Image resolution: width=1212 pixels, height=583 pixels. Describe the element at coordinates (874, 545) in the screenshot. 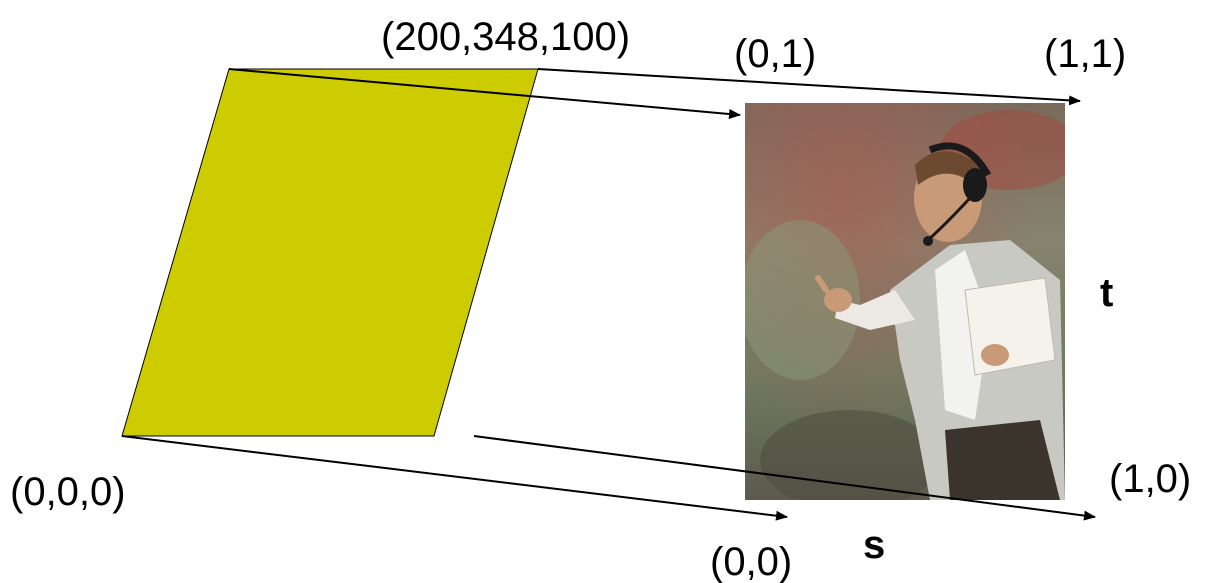

I see `label-axis-s: s` at that location.